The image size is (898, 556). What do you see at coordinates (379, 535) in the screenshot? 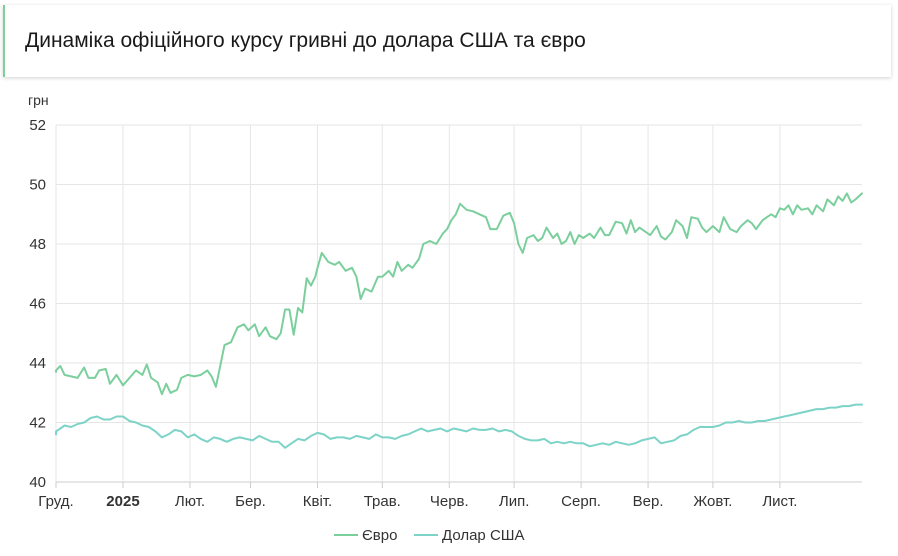
I see `legend-label: Євро` at bounding box center [379, 535].